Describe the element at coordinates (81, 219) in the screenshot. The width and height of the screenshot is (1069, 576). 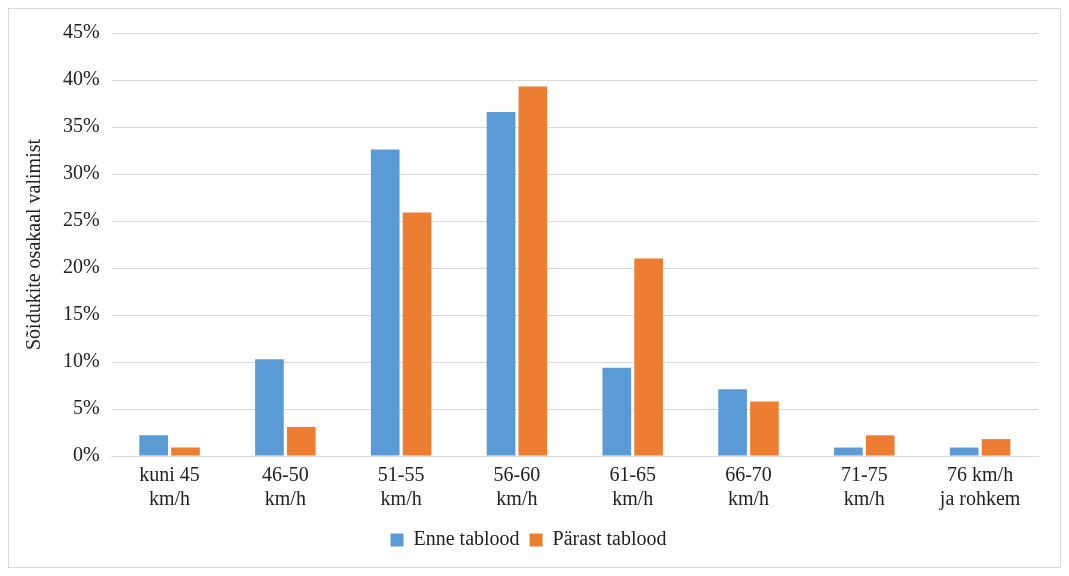
I see `y-tick-label: 25%` at that location.